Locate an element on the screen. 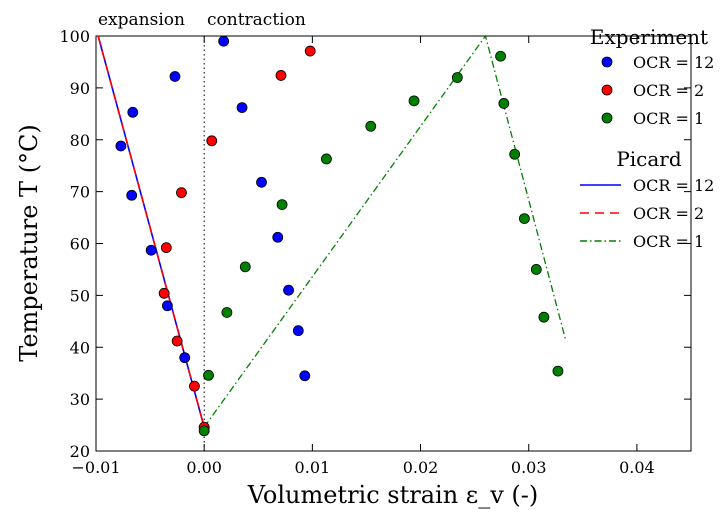 This screenshot has width=721, height=517. y-tick-label: 90 is located at coordinates (80, 88).